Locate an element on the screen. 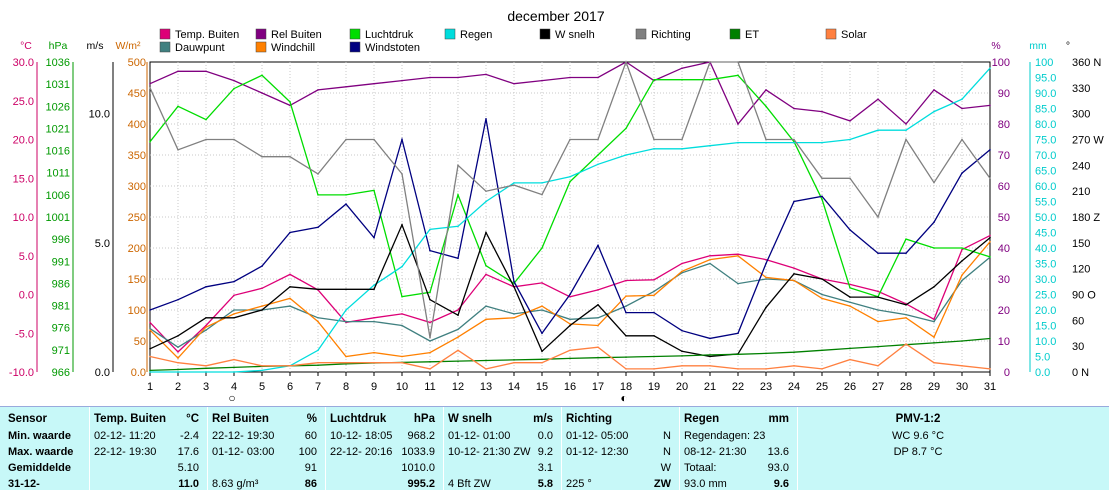 The image size is (1117, 492). hum-tick-label: 60 is located at coordinates (1004, 187).